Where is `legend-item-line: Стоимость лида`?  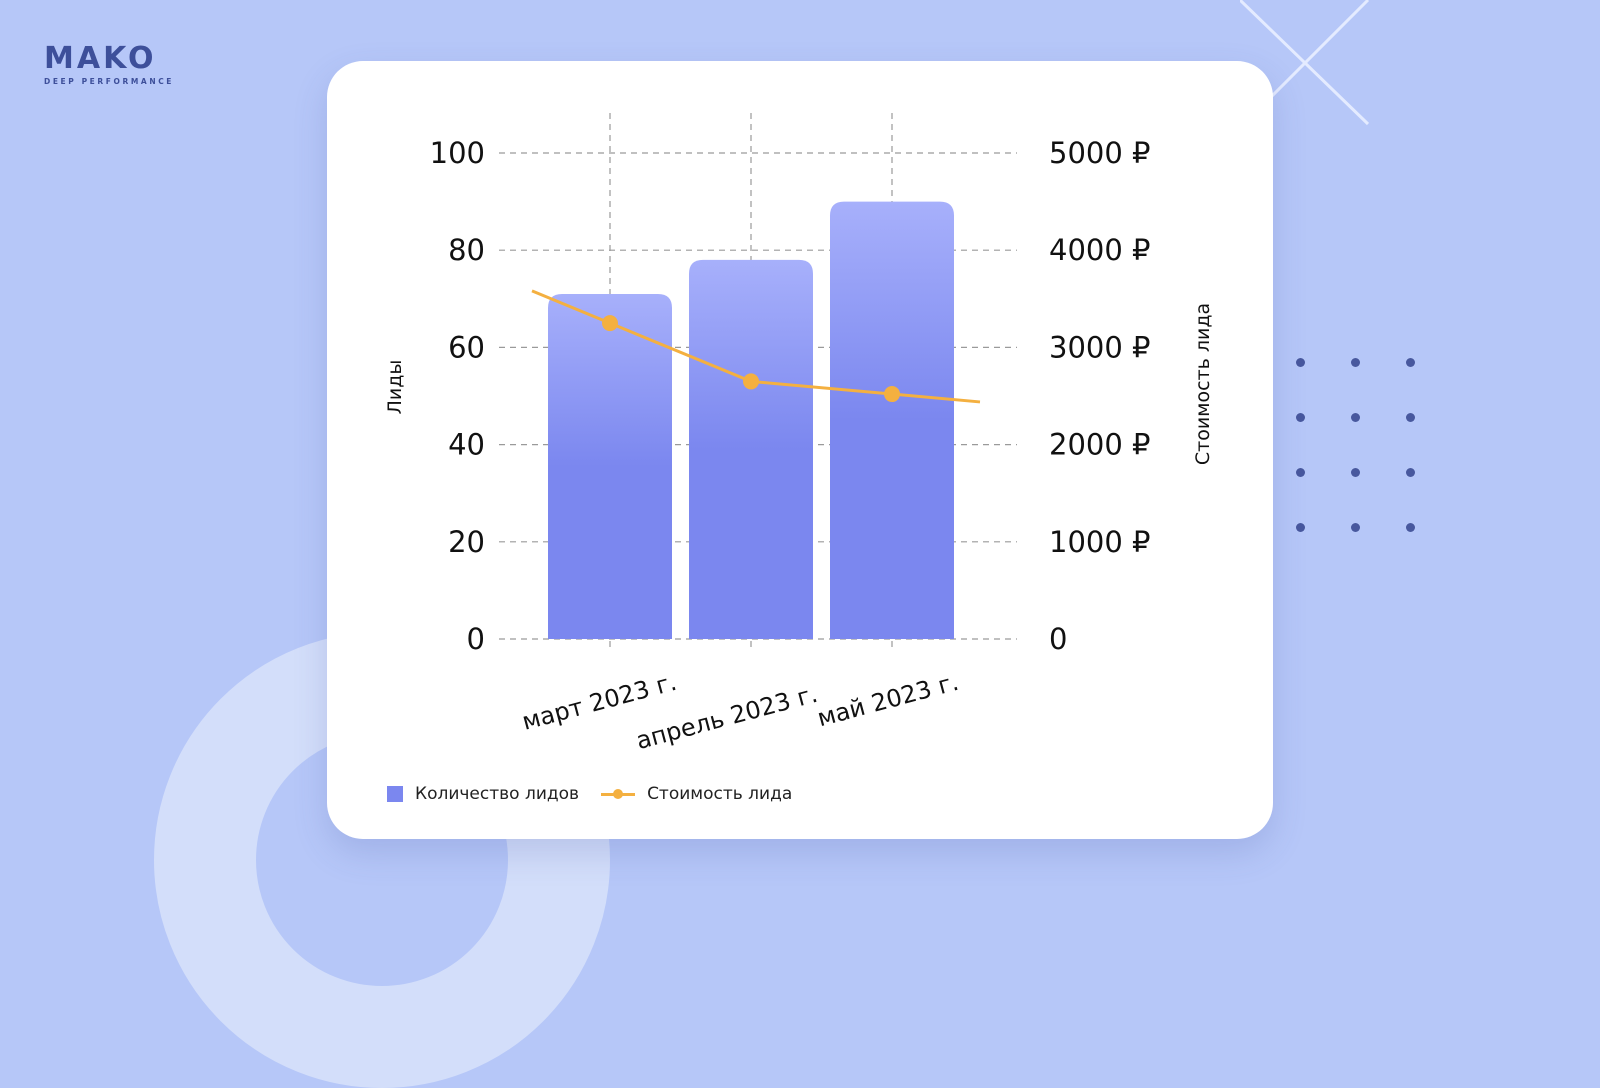
legend-item-line: Стоимость лида is located at coordinates (696, 794).